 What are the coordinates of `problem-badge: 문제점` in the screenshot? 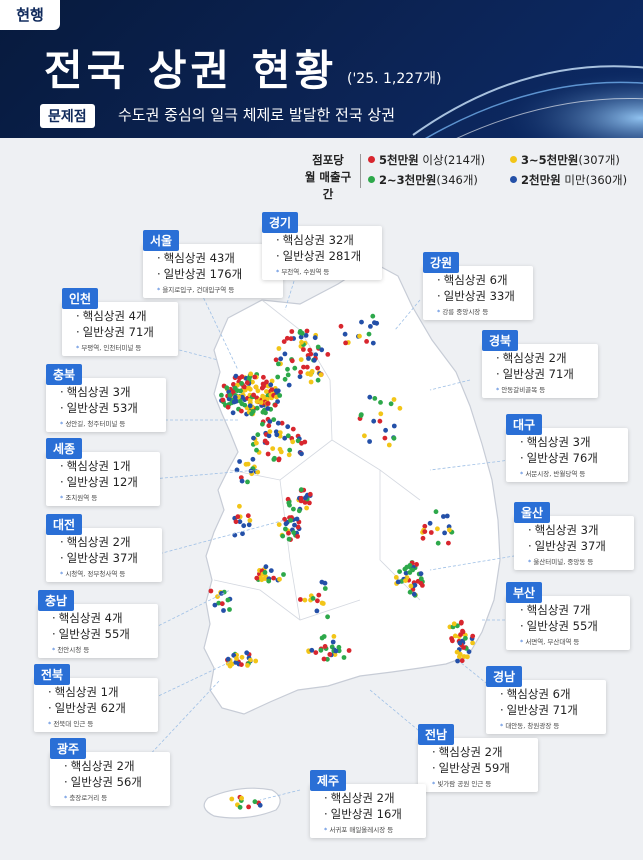 It's located at (67, 116).